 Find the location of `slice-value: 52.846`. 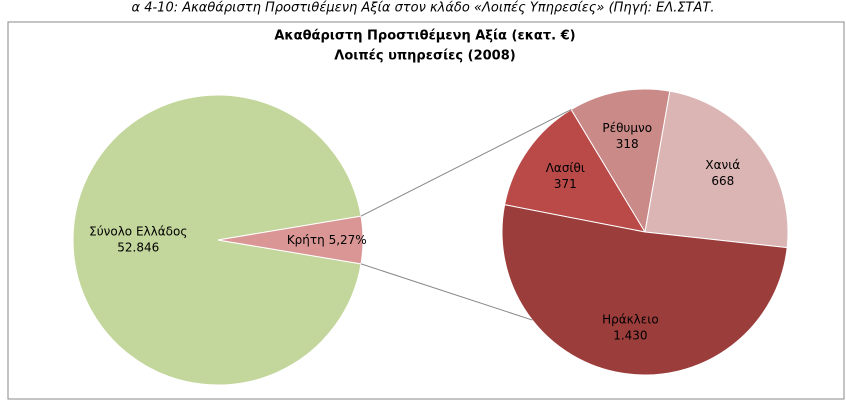

slice-value: 52.846 is located at coordinates (138, 248).